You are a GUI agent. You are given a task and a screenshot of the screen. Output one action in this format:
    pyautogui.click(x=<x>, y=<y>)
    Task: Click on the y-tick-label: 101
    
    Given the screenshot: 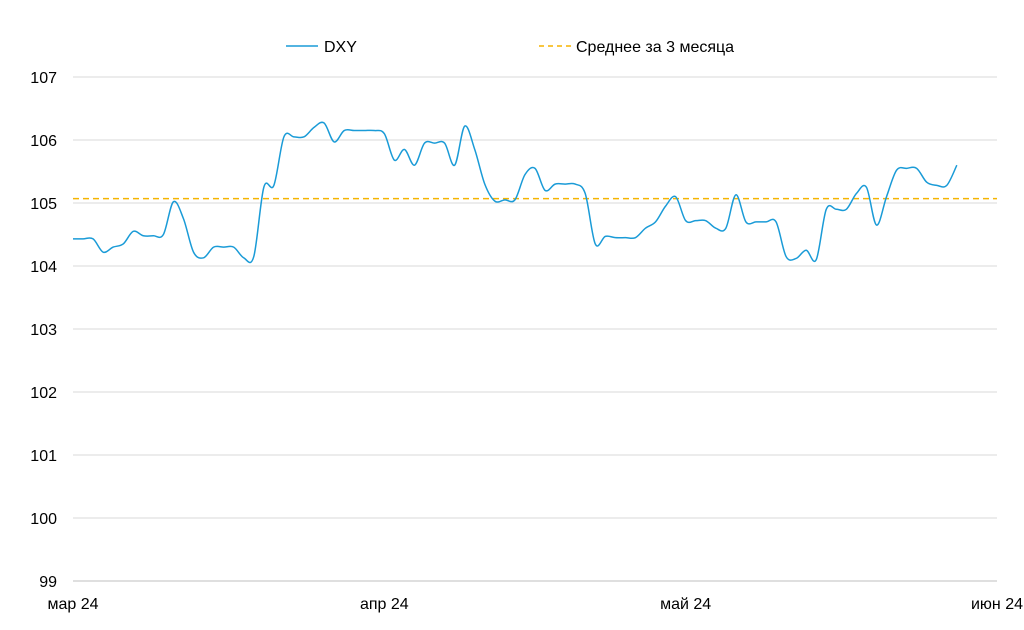 What is the action you would take?
    pyautogui.click(x=43, y=456)
    